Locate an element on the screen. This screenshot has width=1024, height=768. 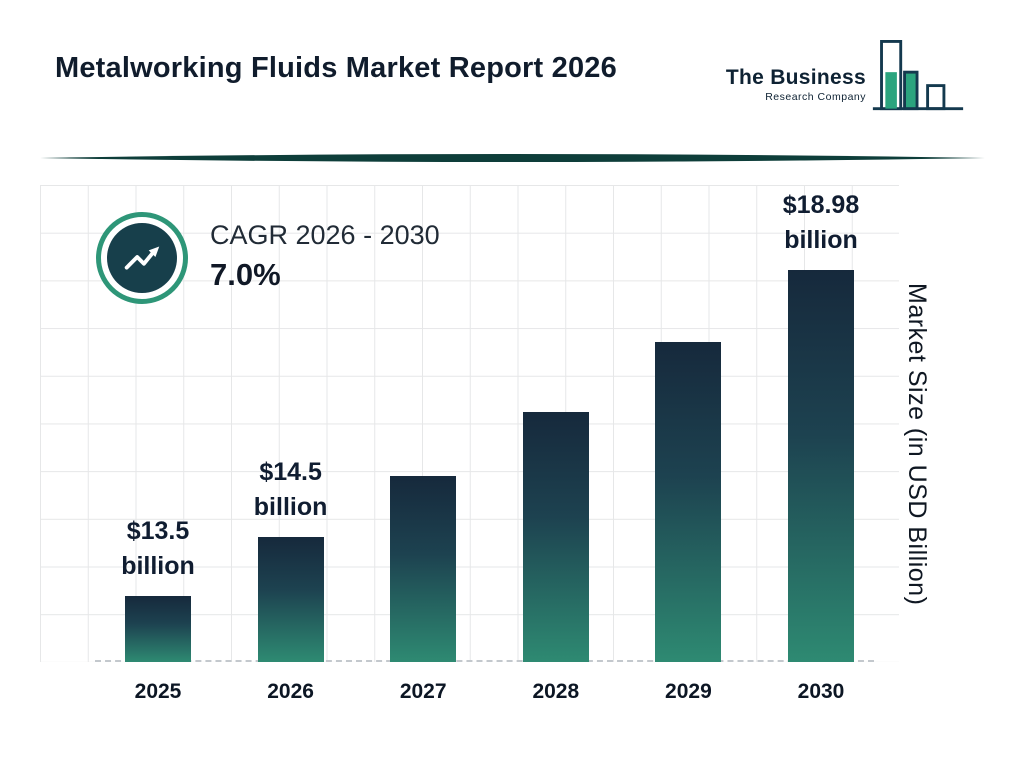
bar-group-2026: $14.5 billion 2026 is located at coordinates (291, 444).